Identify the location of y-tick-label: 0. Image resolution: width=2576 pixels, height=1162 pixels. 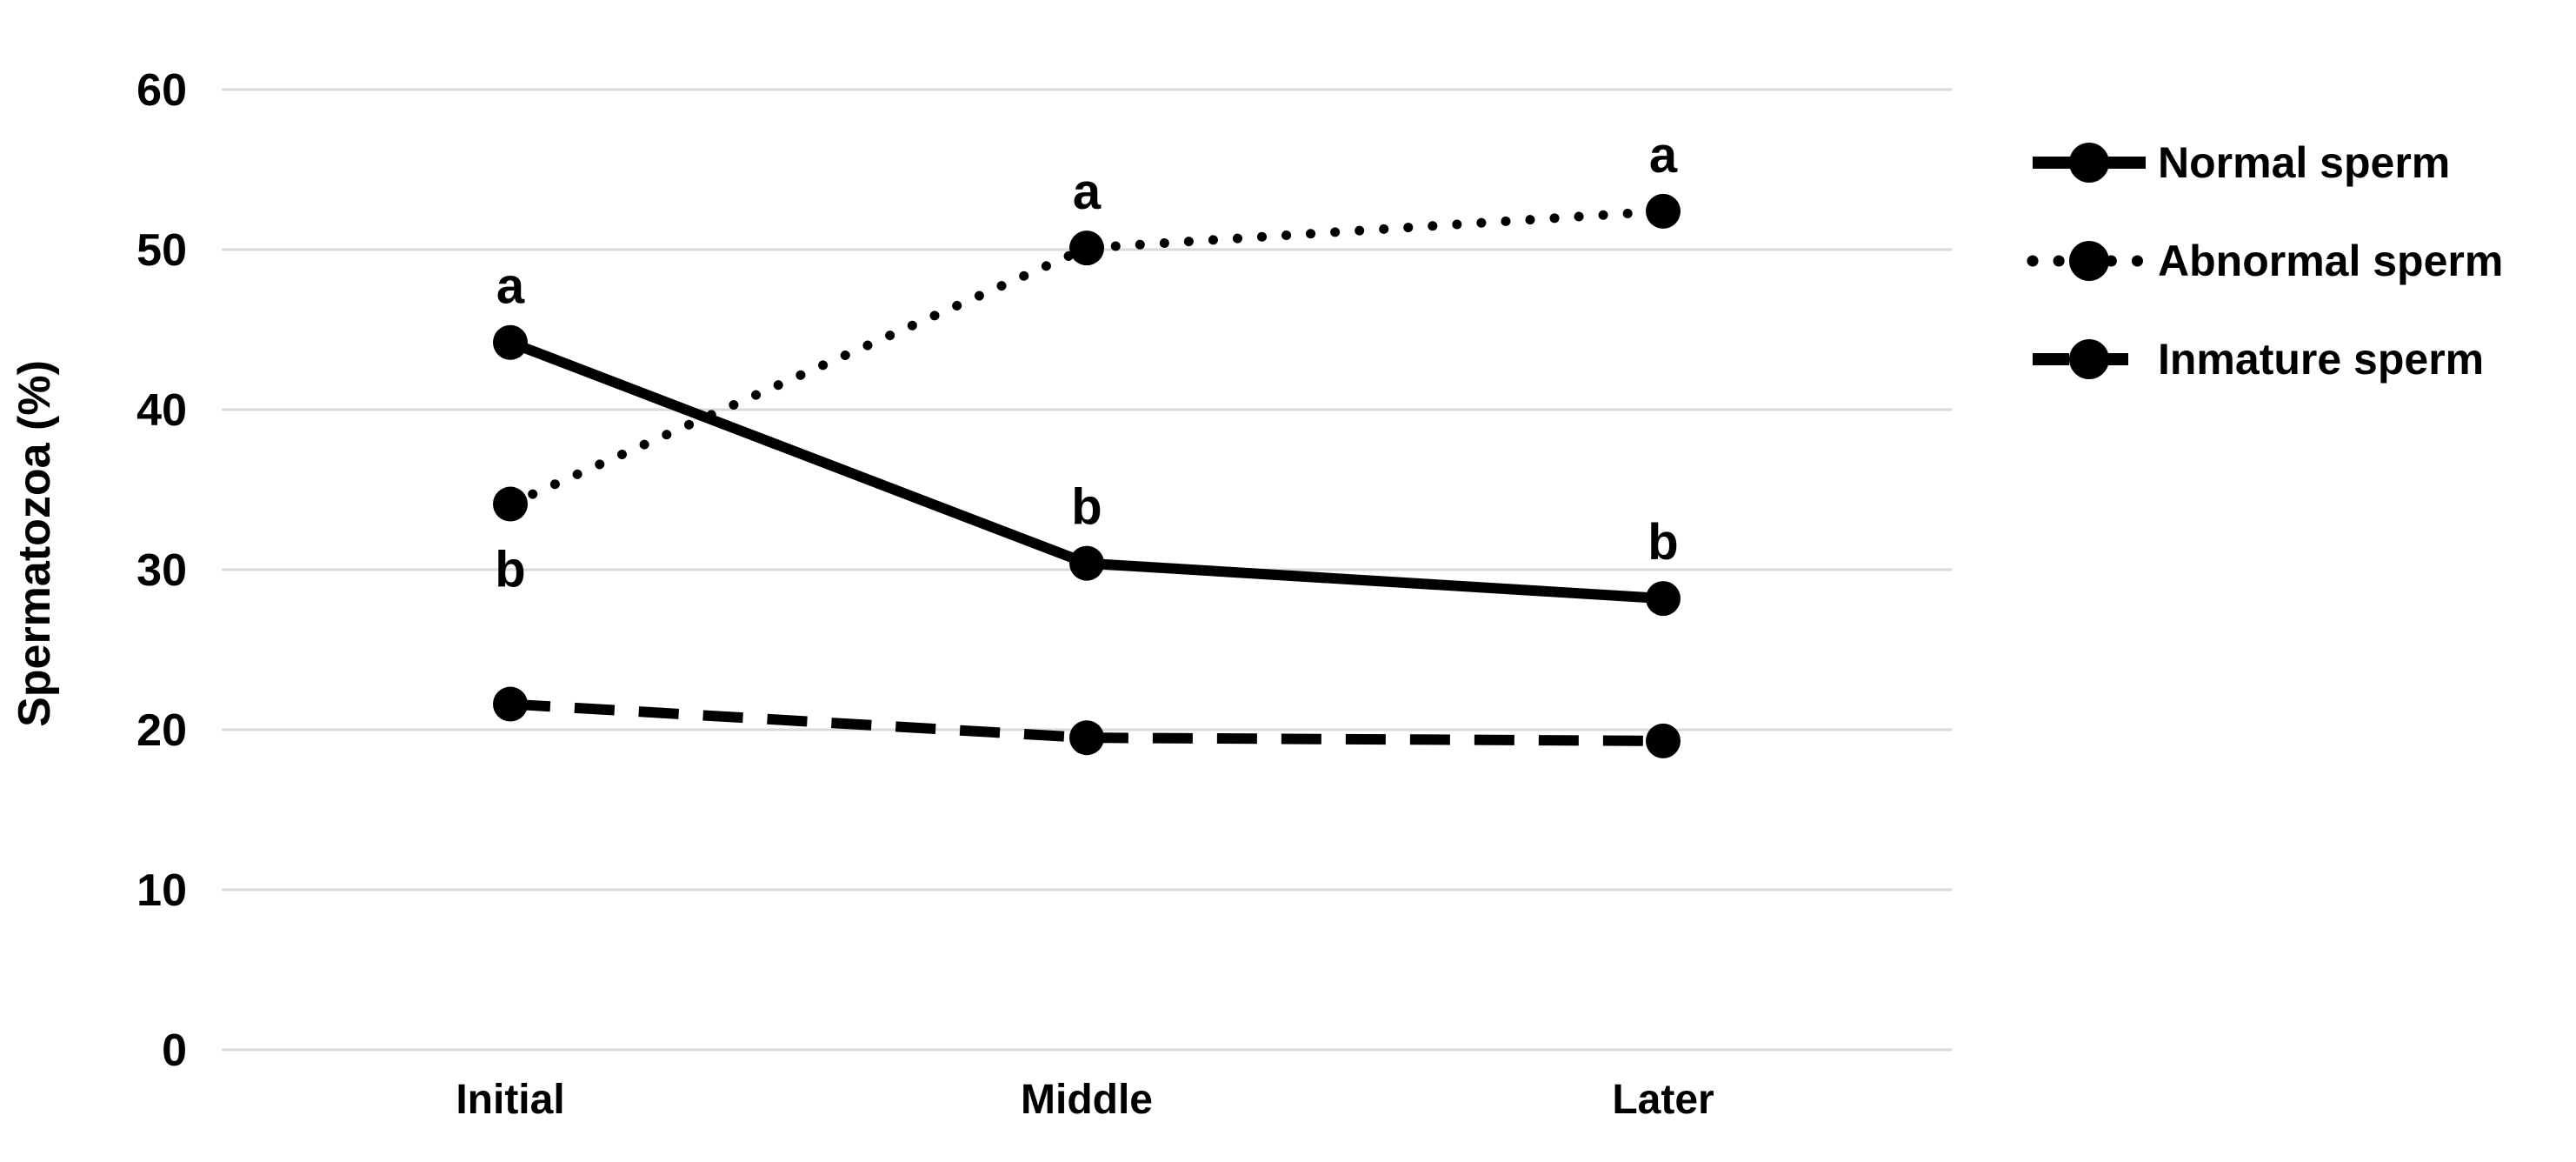
(174, 1050).